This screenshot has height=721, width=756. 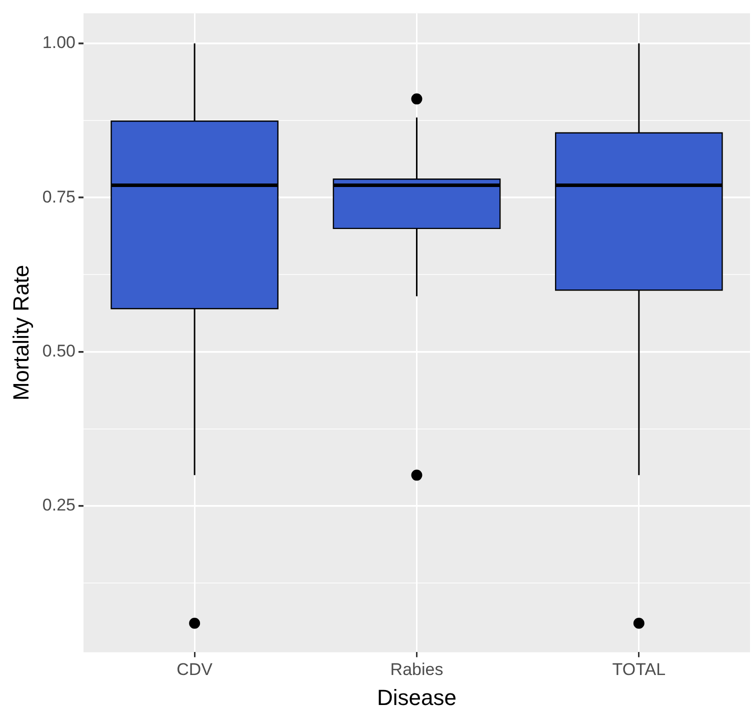 I want to click on y-tick-label: 0.75, so click(x=59, y=196).